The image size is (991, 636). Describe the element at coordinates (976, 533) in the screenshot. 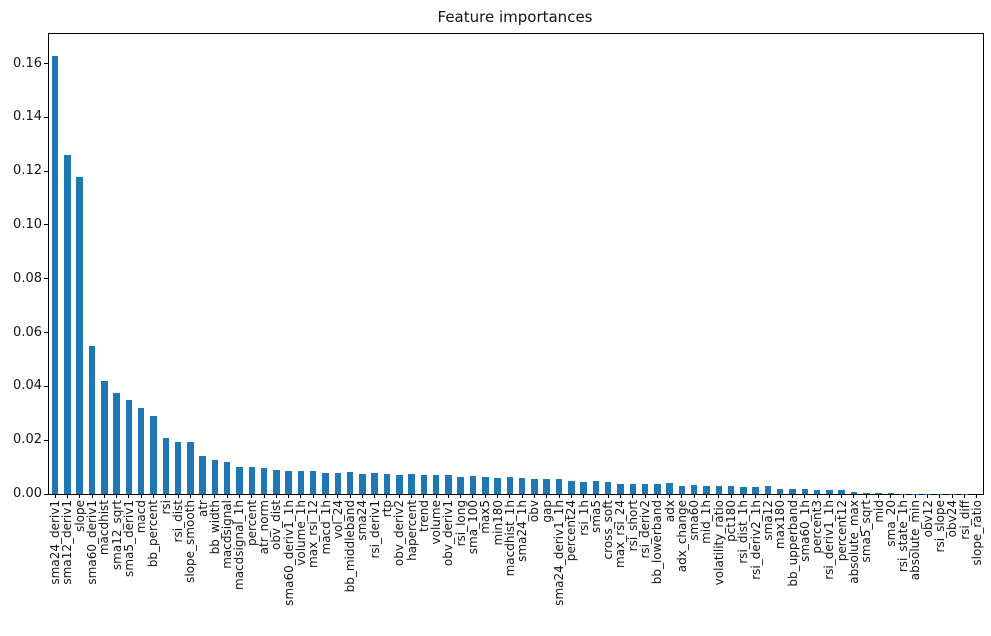

I see `x-axis-tick-label: slope_ratio` at that location.